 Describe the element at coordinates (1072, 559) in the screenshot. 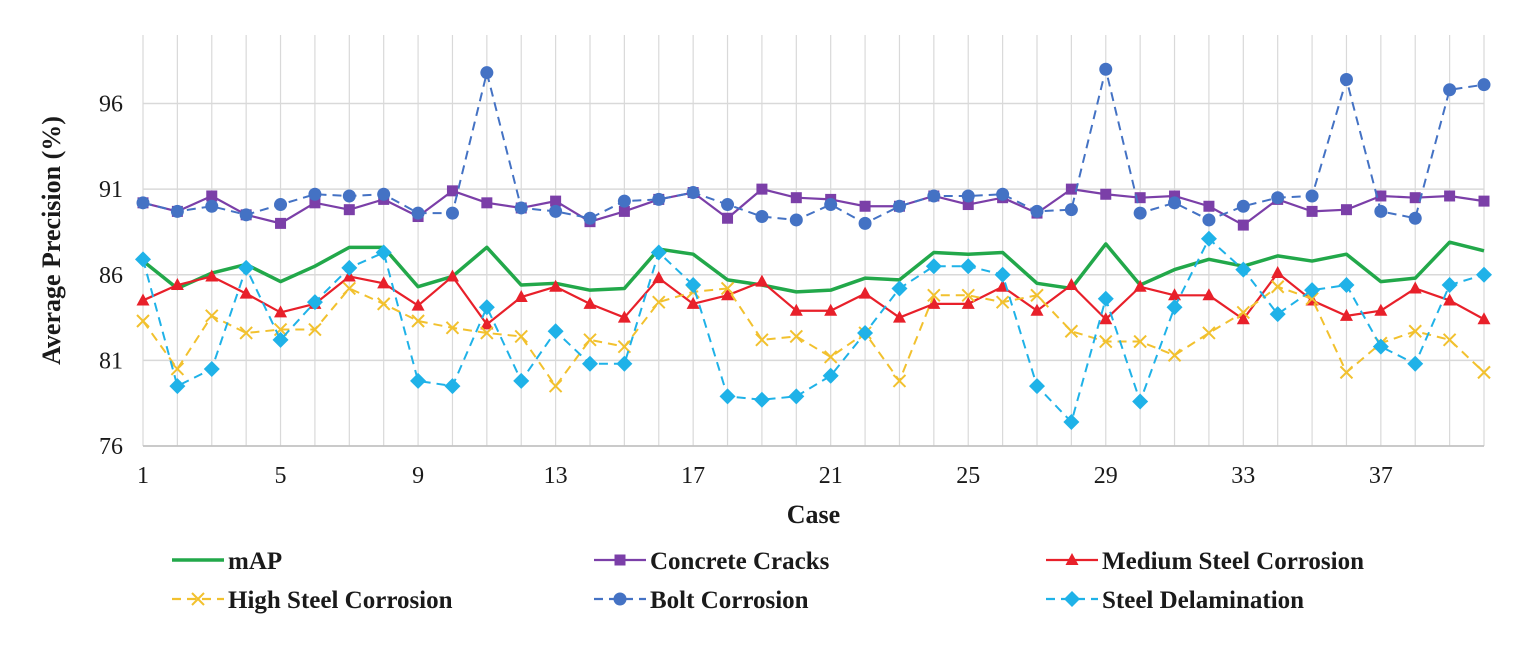

I see `legend-marker-medium-steel-corrosion` at that location.